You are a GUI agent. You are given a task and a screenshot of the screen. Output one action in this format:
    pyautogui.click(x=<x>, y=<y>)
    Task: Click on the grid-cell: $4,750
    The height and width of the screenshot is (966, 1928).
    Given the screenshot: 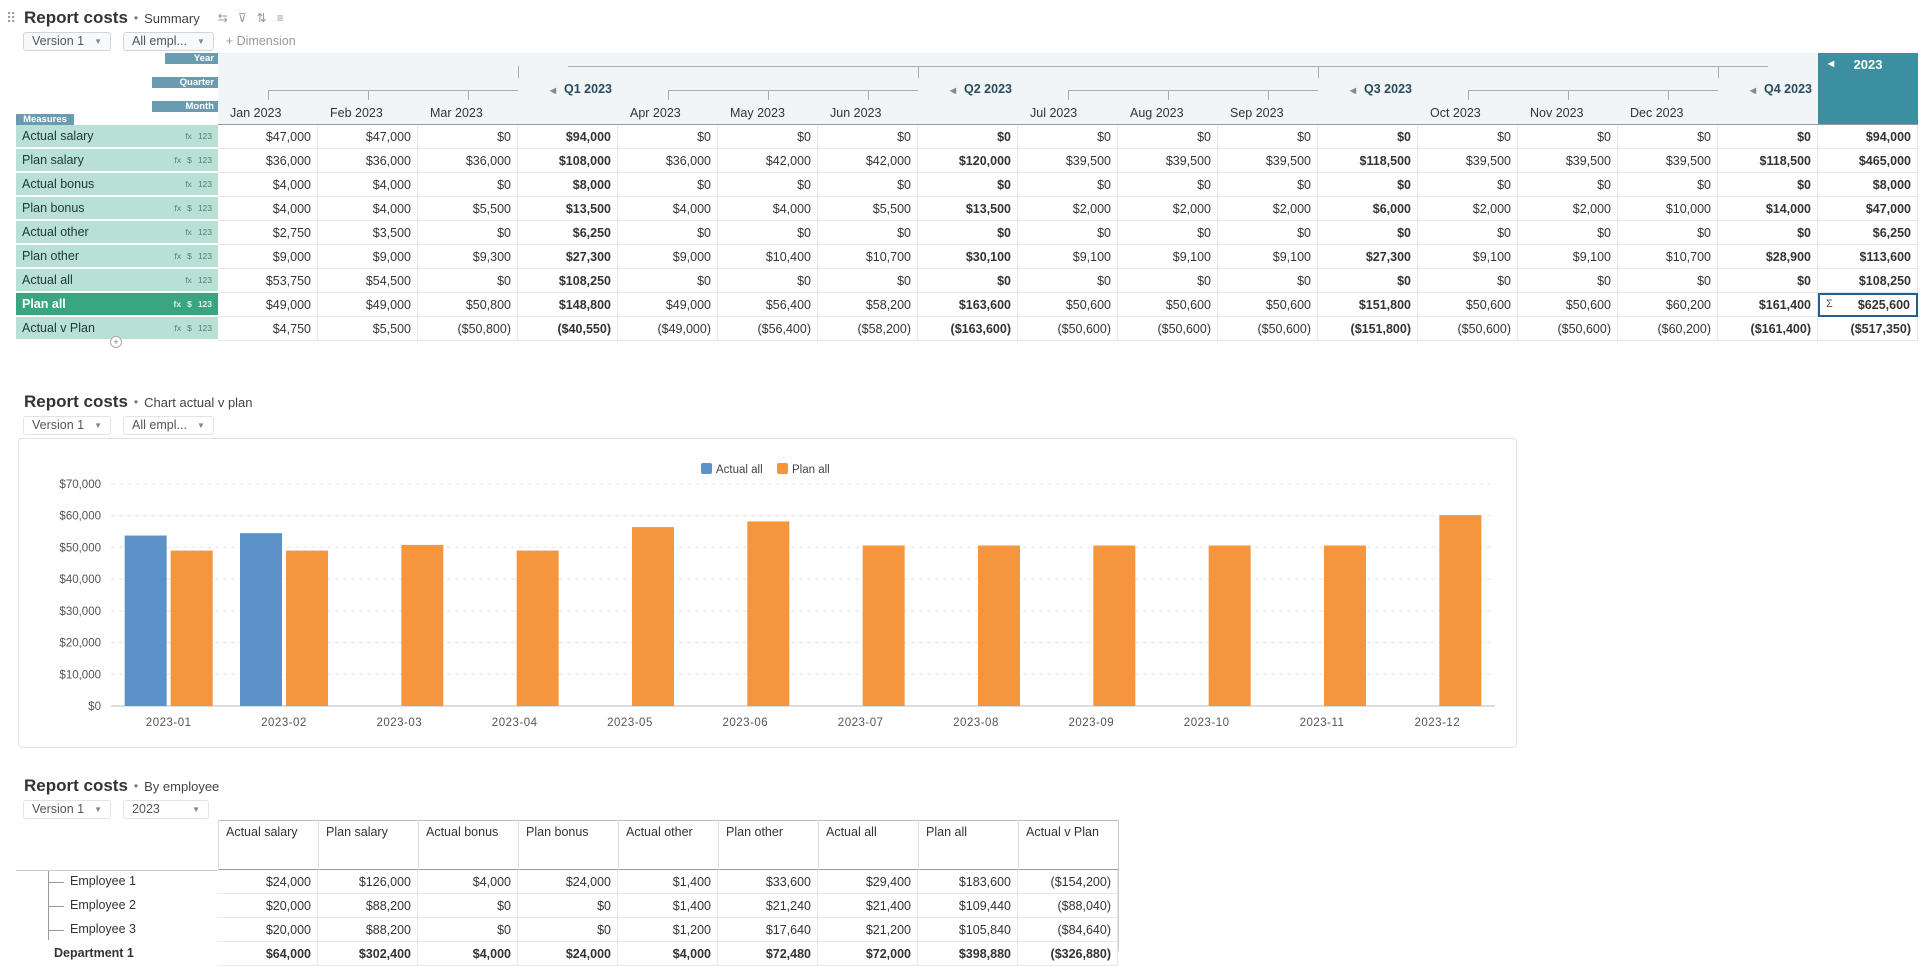 What is the action you would take?
    pyautogui.click(x=268, y=329)
    